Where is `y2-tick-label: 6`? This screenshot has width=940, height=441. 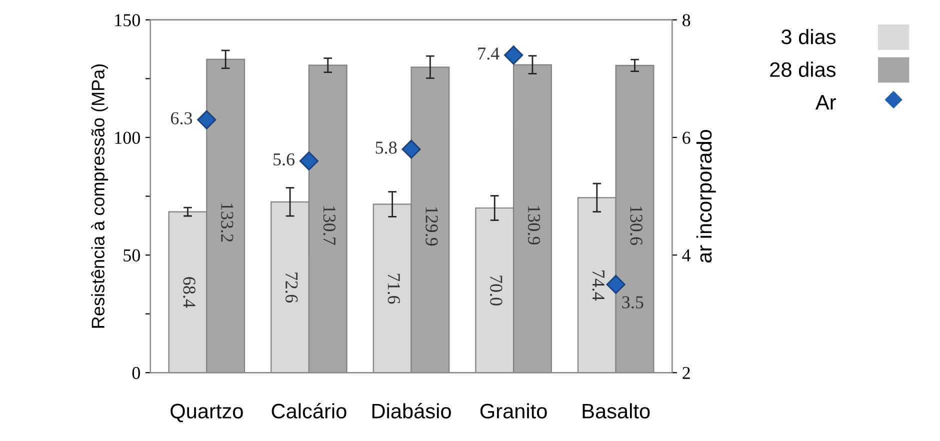
y2-tick-label: 6 is located at coordinates (686, 138).